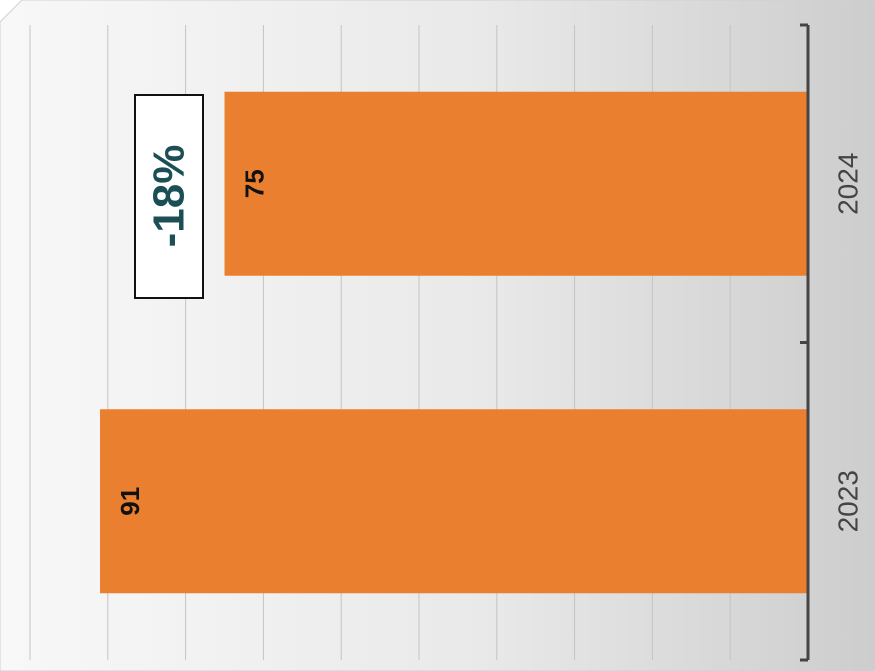 This screenshot has width=875, height=671. I want to click on category-label-2023: 2023, so click(848, 501).